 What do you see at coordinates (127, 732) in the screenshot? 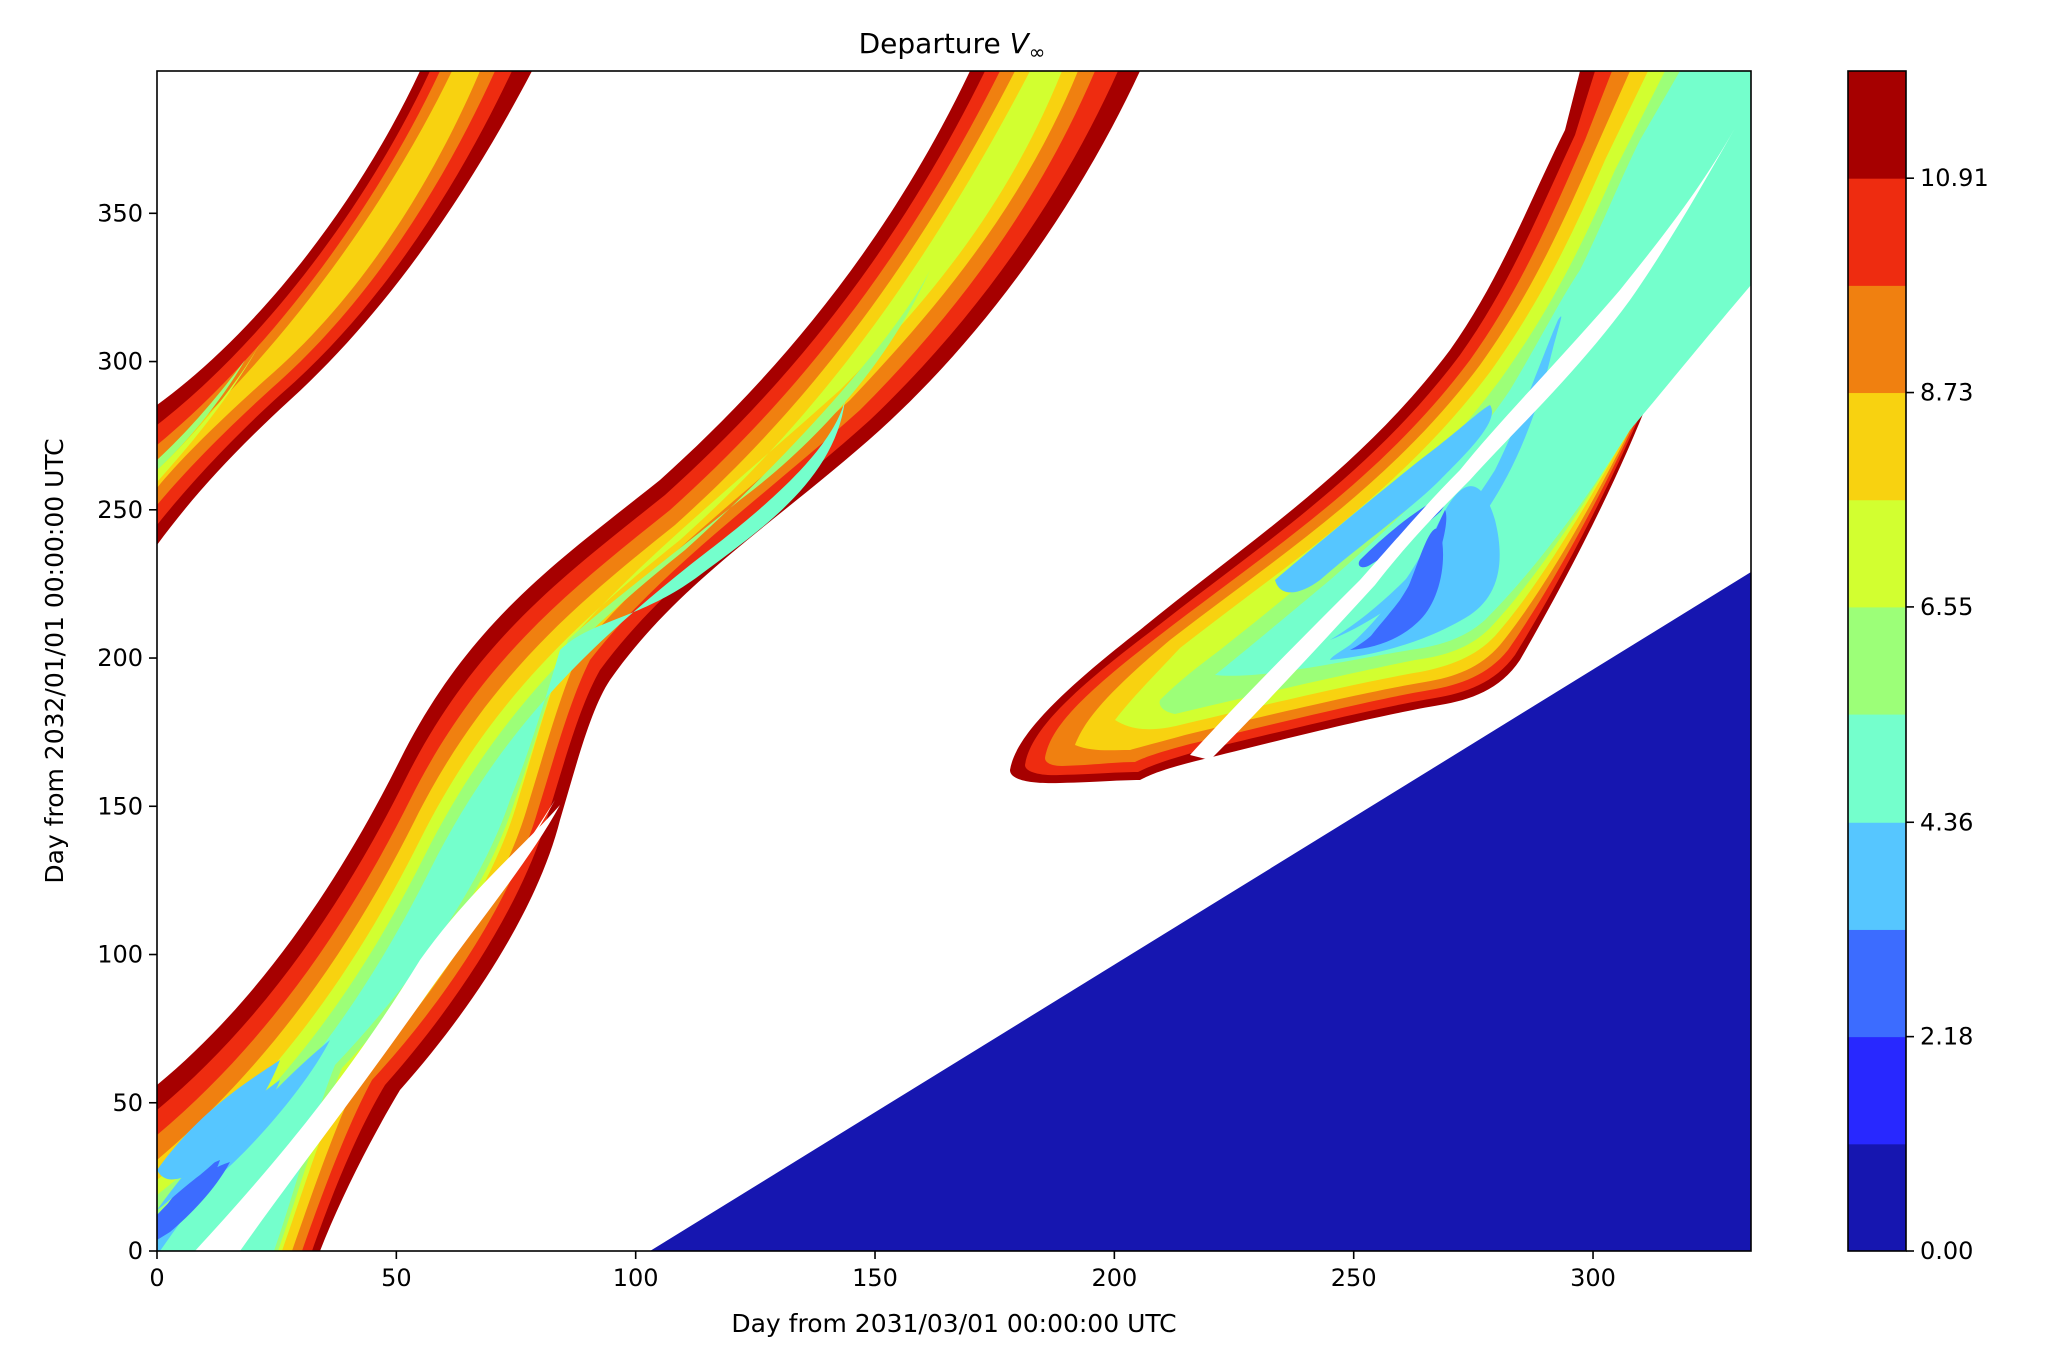
I see `y-axis: 0 50 100 150 200 250 300 350` at bounding box center [127, 732].